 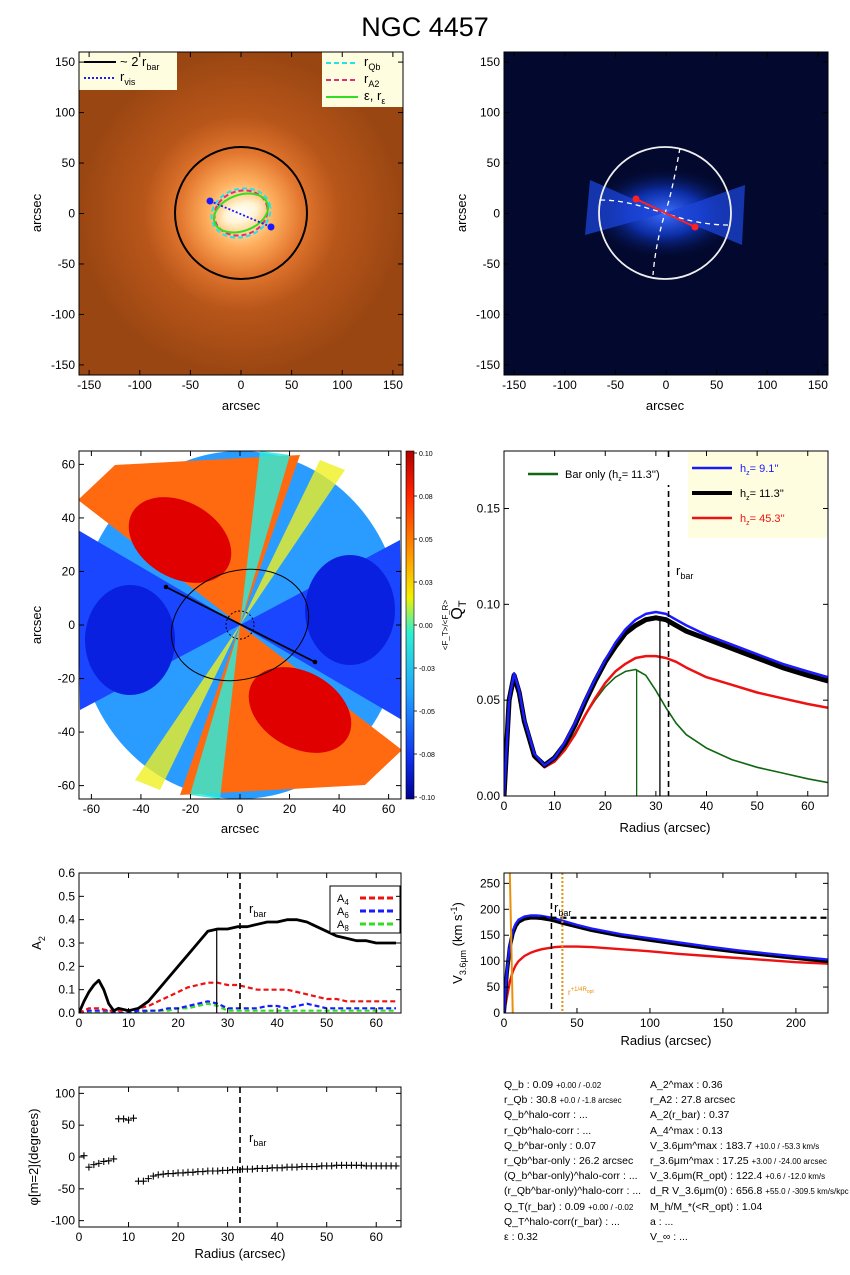 I want to click on x-tick-label: 10, so click(x=129, y=1237).